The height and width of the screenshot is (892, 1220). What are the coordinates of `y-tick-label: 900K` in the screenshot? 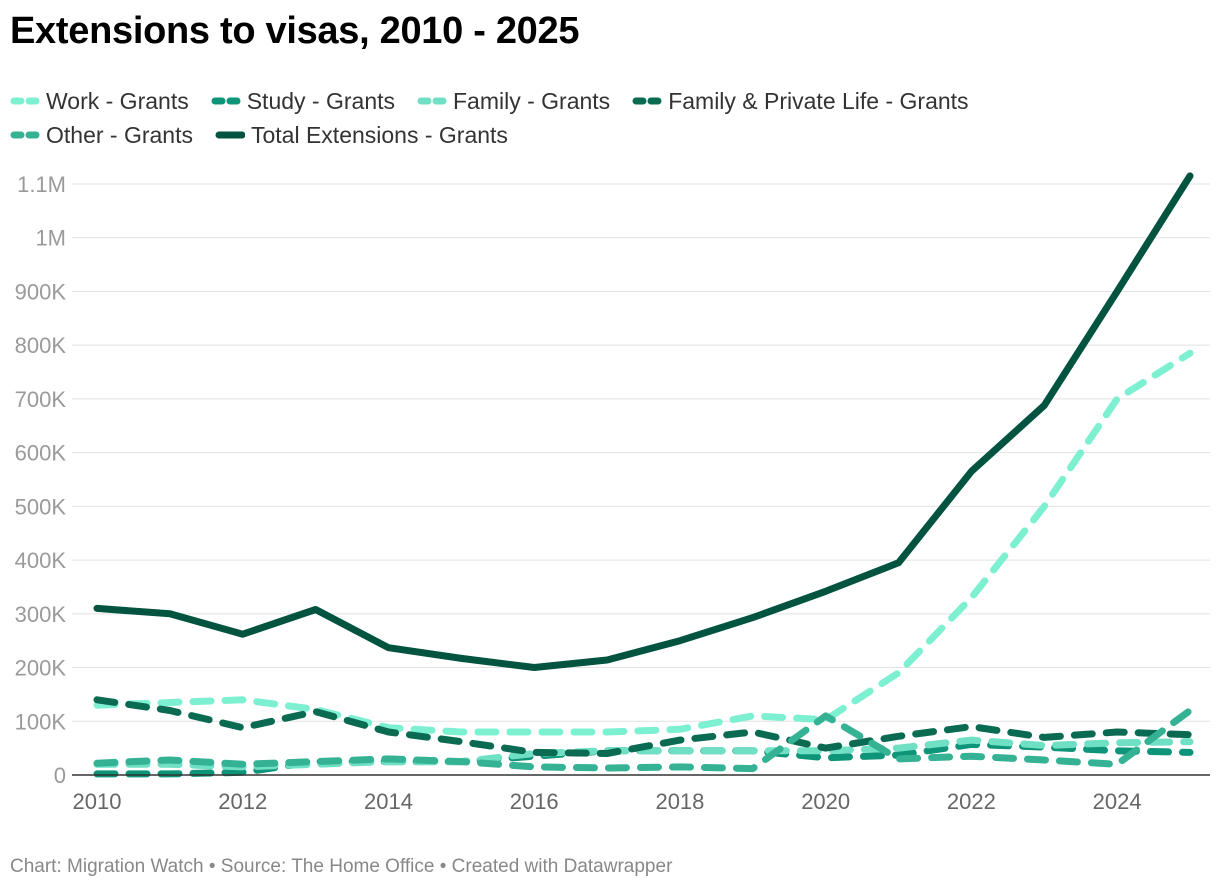 It's located at (41, 291).